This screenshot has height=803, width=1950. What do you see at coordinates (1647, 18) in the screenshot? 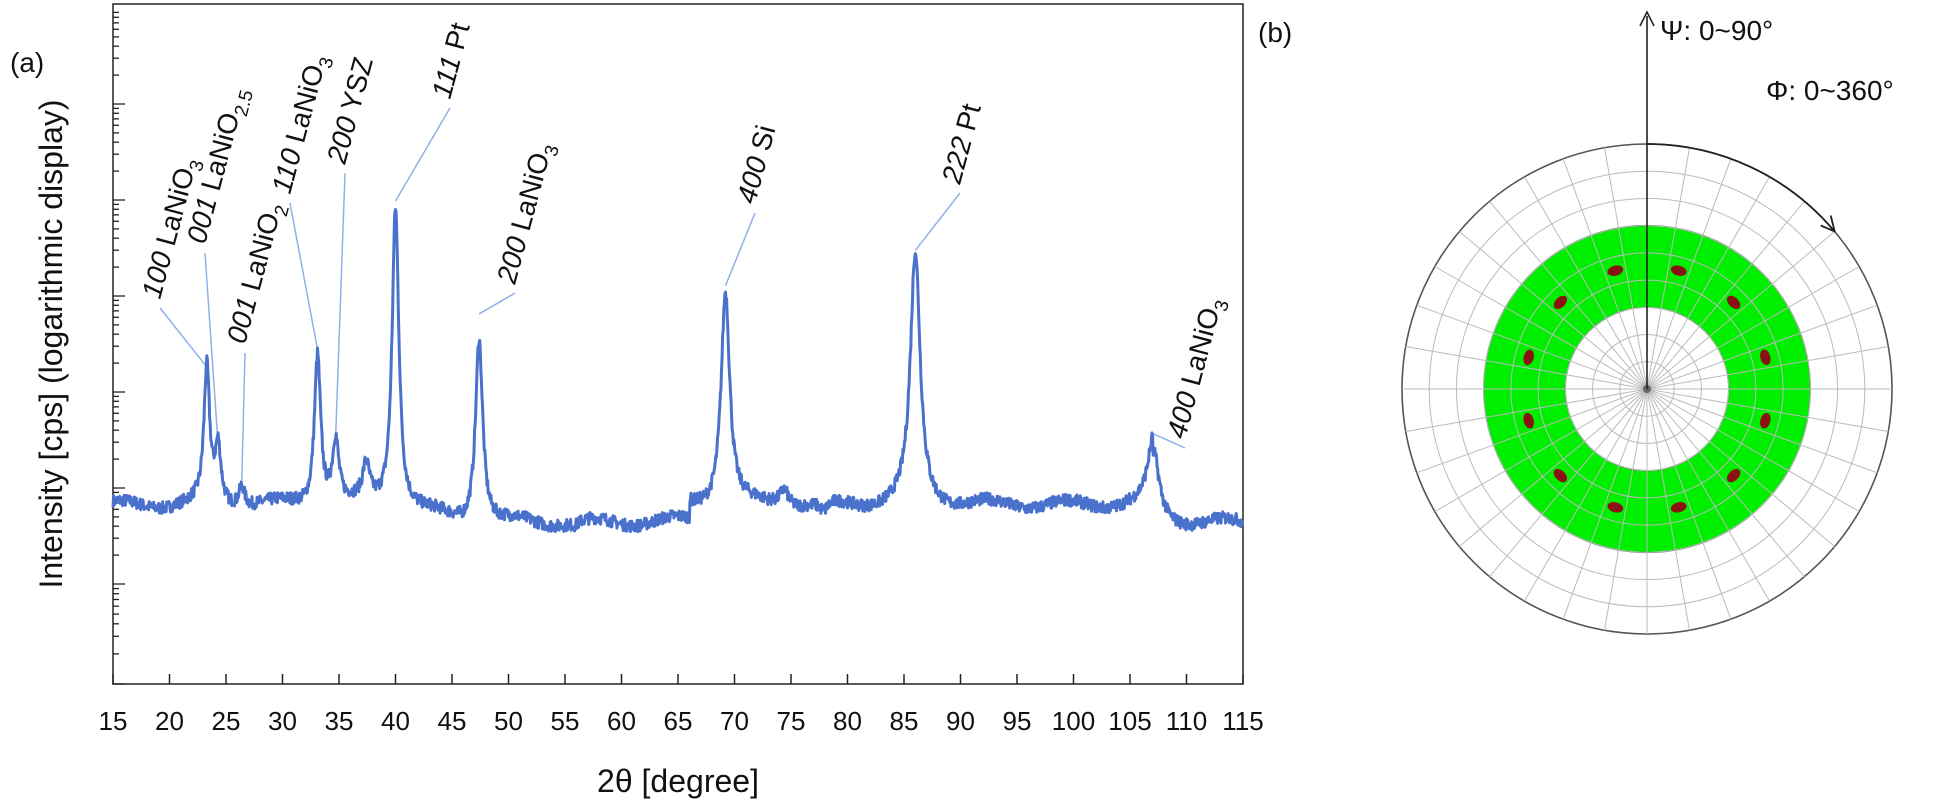
I see `psi-arrowhead` at bounding box center [1647, 18].